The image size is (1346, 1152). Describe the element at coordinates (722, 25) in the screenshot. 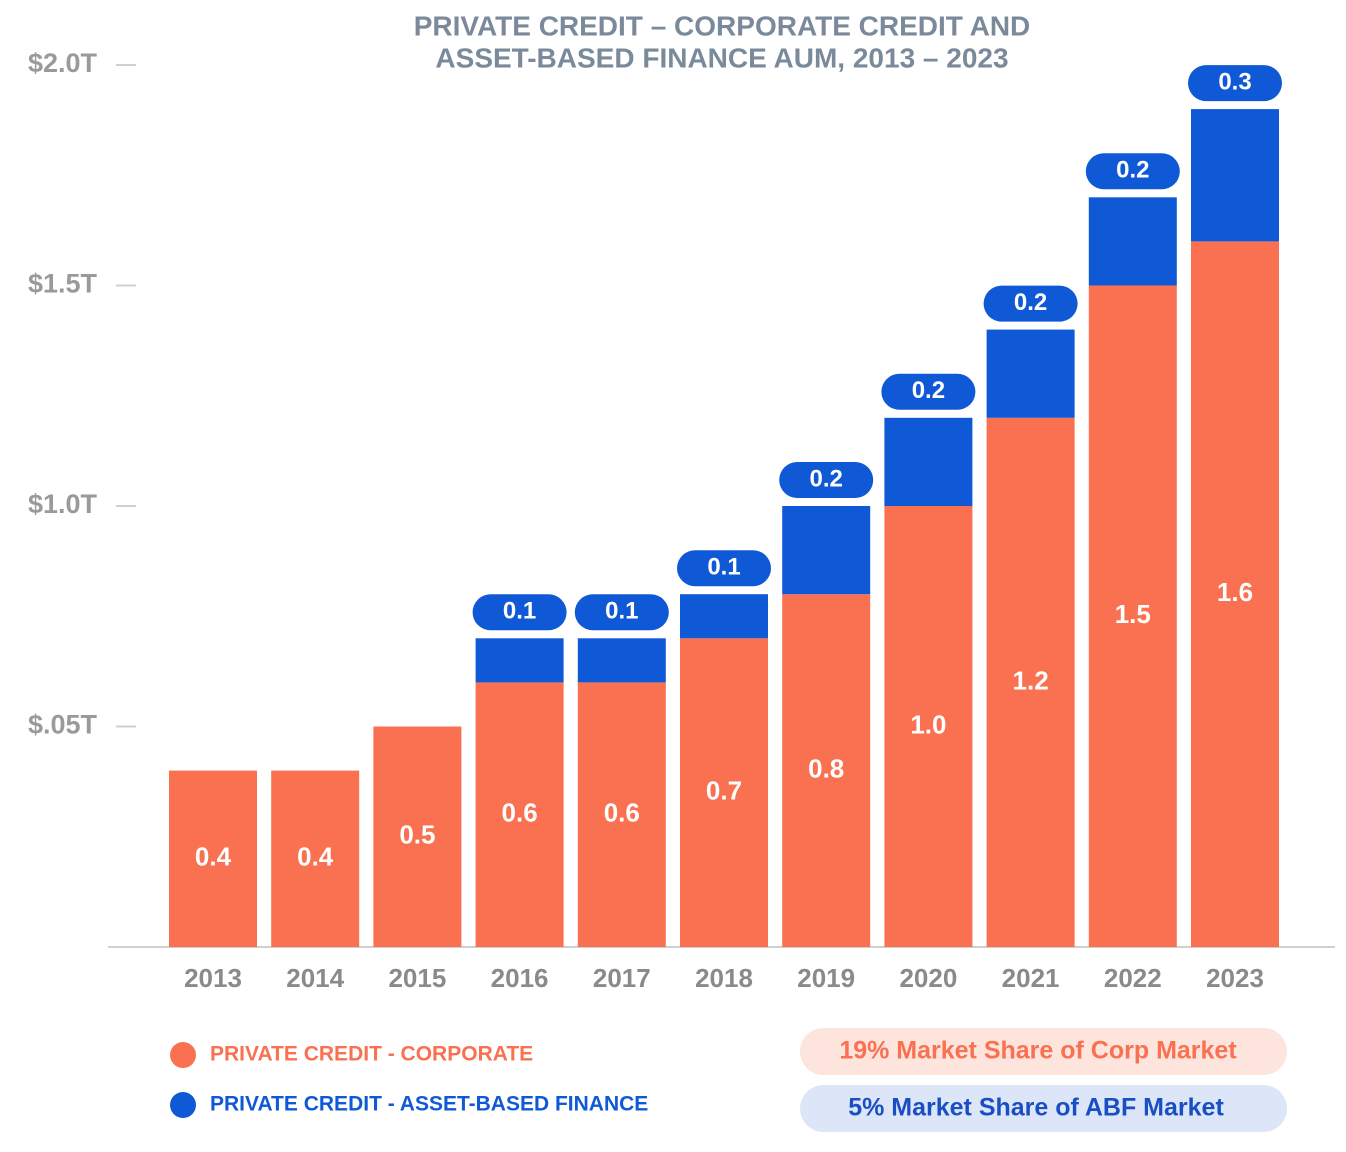

I see `chart-title: PRIVATE CREDIT – CORPORATE CREDIT AND` at that location.